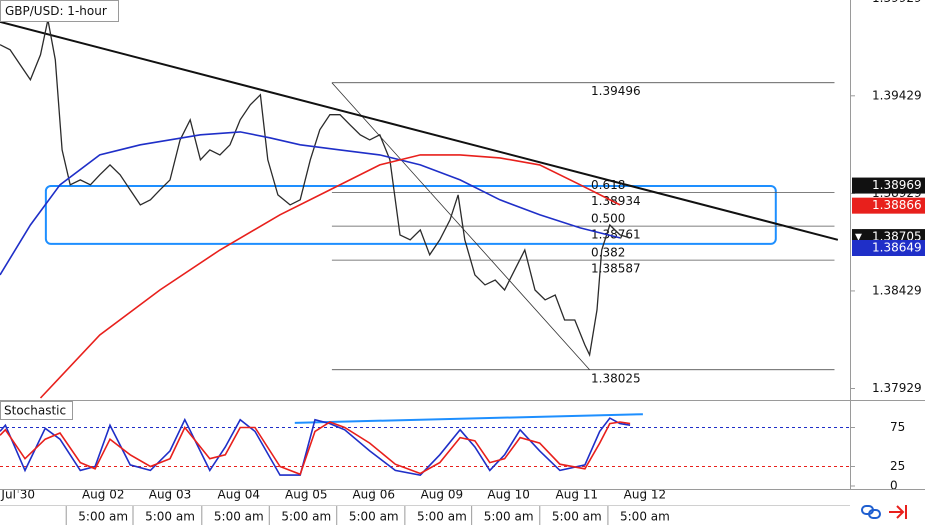  What do you see at coordinates (616, 201) in the screenshot?
I see `fib-value: 1.38934` at bounding box center [616, 201].